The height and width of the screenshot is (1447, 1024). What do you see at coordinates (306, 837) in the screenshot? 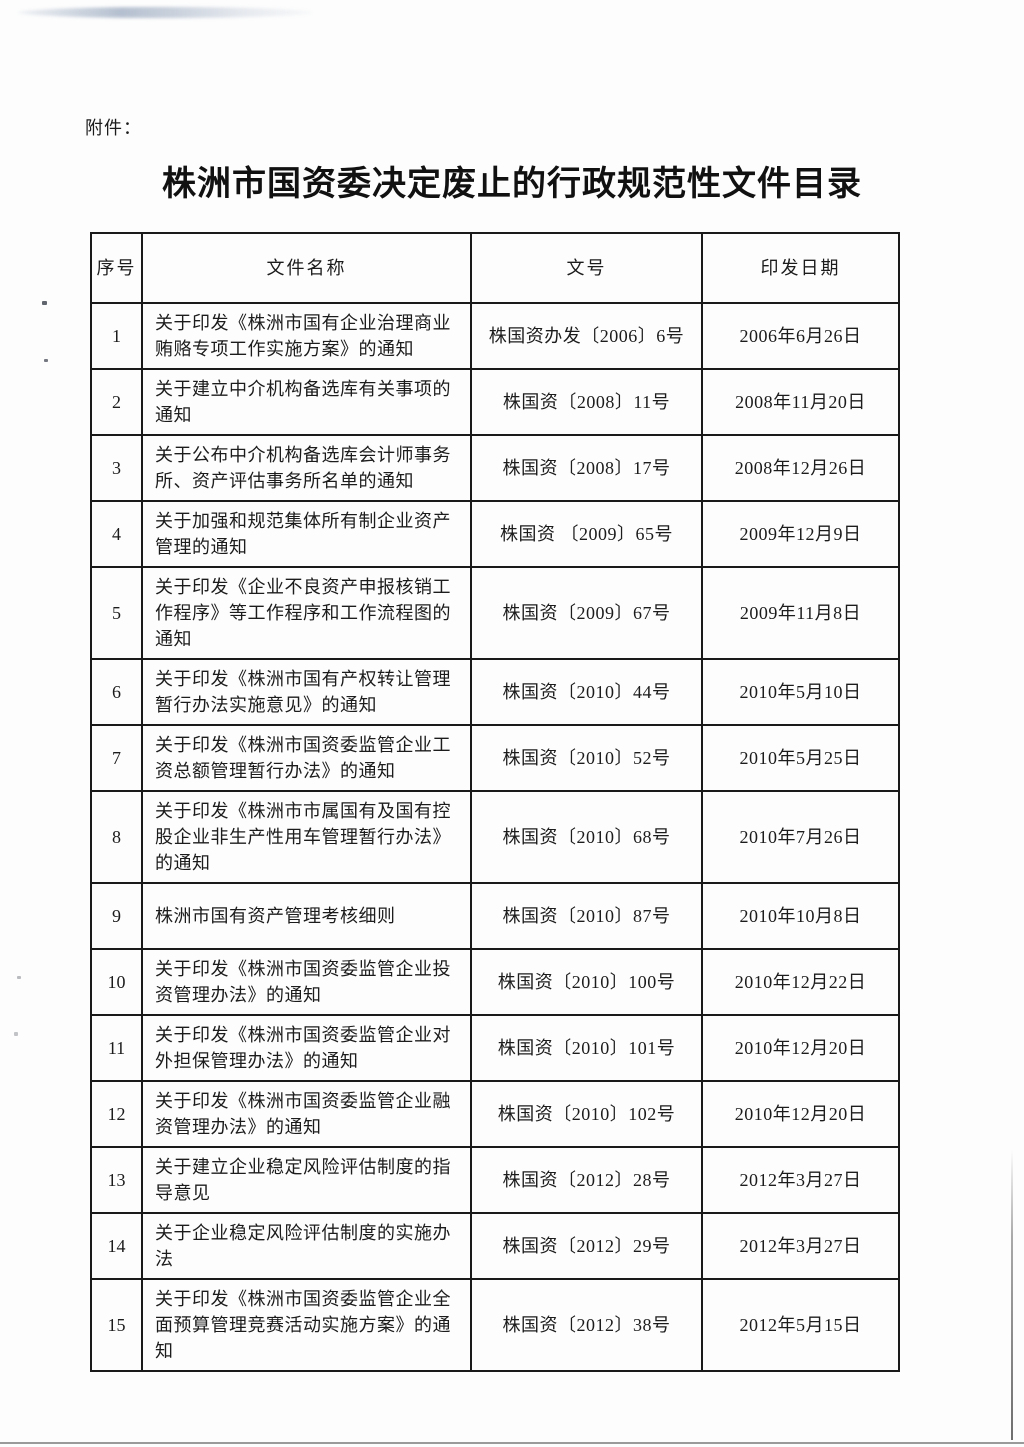
I see `document-name-cell: 关于印发《株洲市市属国有及国有控股企业非生产性用车管理暂行办法》的通知` at bounding box center [306, 837].